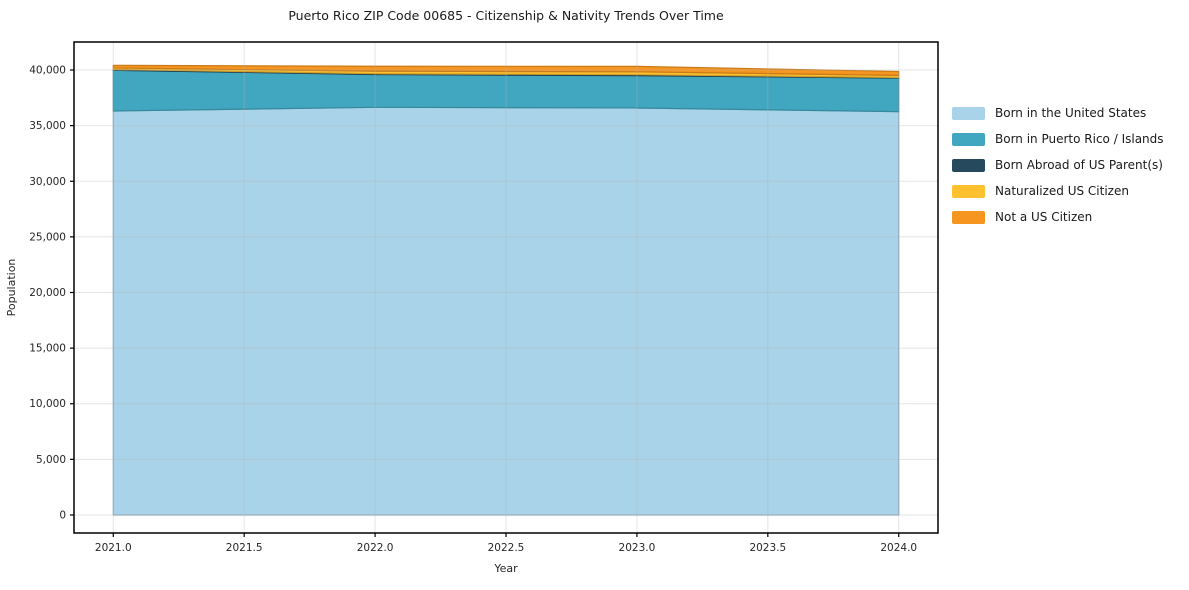 The width and height of the screenshot is (1189, 590). Describe the element at coordinates (505, 568) in the screenshot. I see `x-axis-label: Year` at that location.